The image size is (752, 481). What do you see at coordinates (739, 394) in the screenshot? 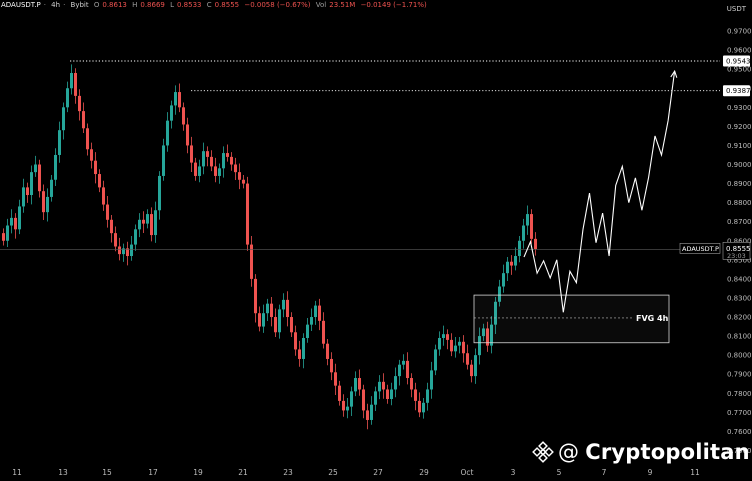
I see `price-tick-label: 0.7800` at bounding box center [739, 394].